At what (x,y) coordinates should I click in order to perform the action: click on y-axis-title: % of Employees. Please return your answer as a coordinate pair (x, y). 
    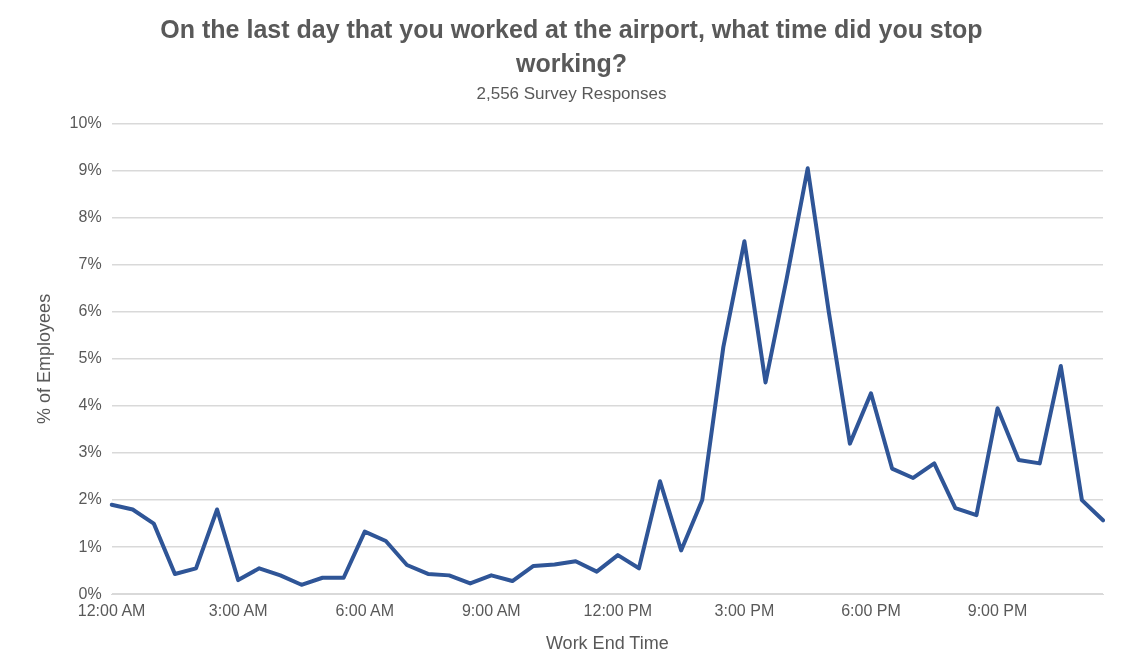
    Looking at the image, I should click on (43, 358).